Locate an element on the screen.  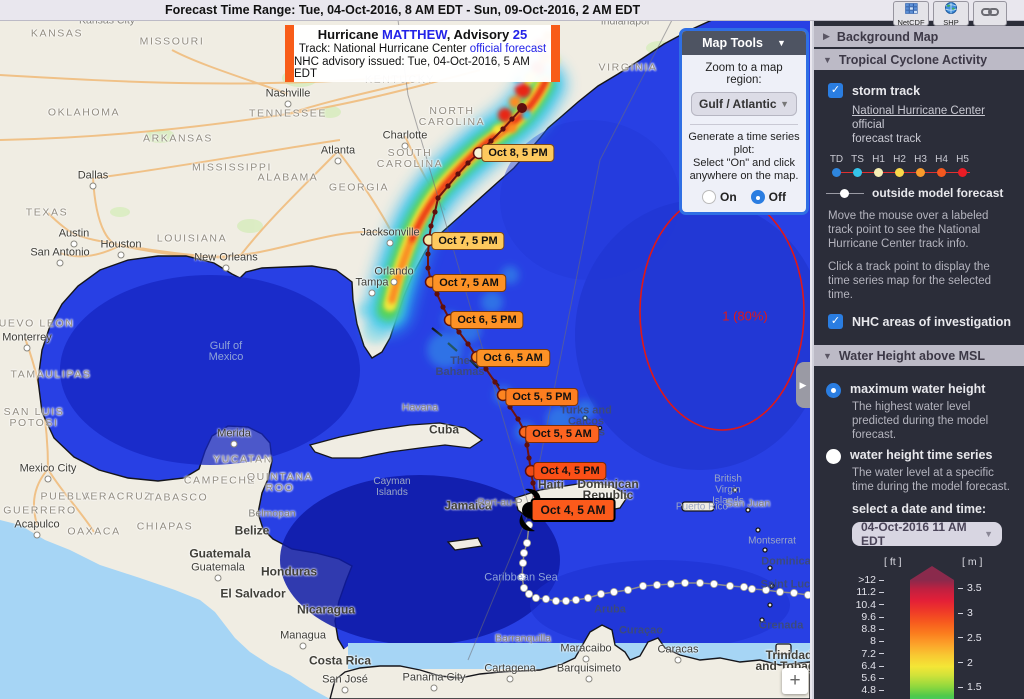
track-point-chip: Oct 6, 5 PM is located at coordinates (487, 320).